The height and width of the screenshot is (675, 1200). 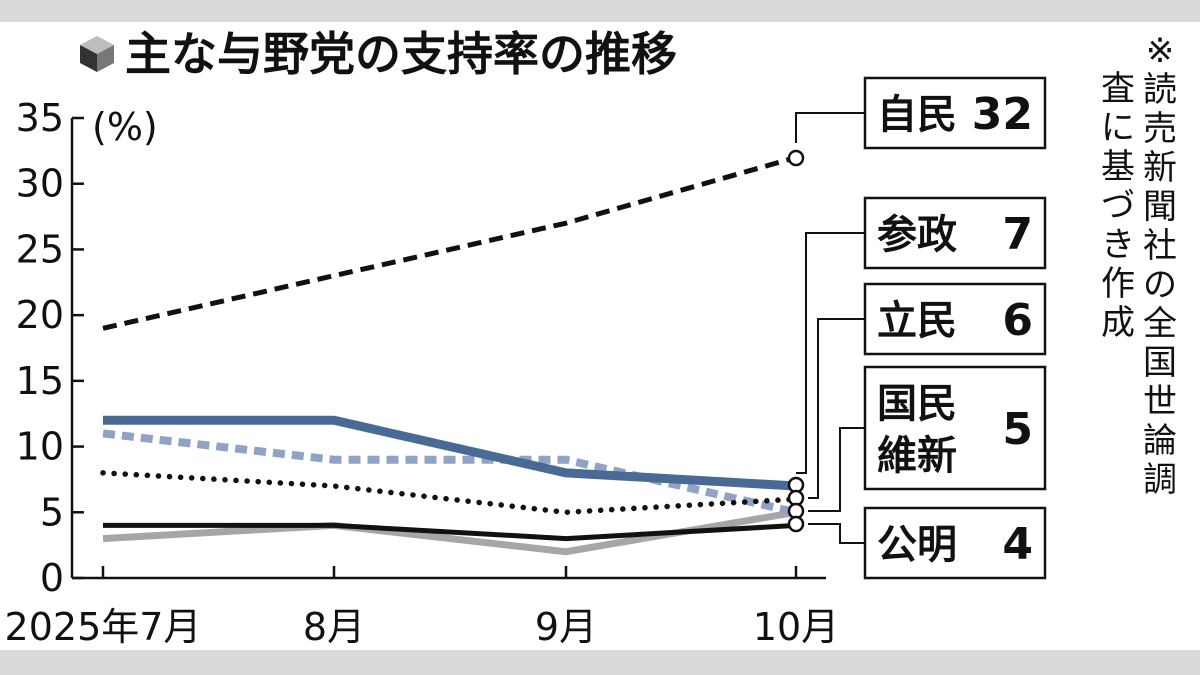 What do you see at coordinates (40, 381) in the screenshot?
I see `y-tick-label: 15` at bounding box center [40, 381].